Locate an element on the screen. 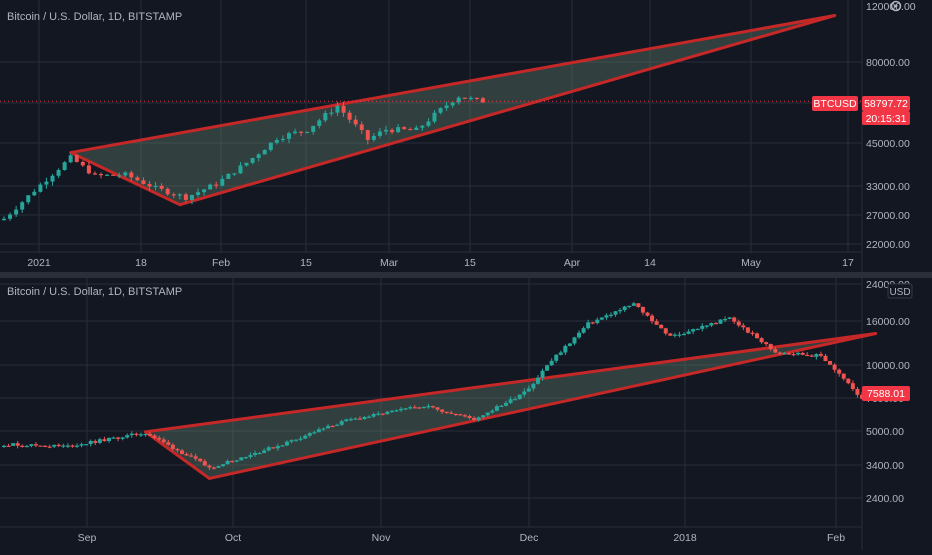  bottom-time-axis: Sep Oct Nov Dec 2018 Feb is located at coordinates (462, 538).